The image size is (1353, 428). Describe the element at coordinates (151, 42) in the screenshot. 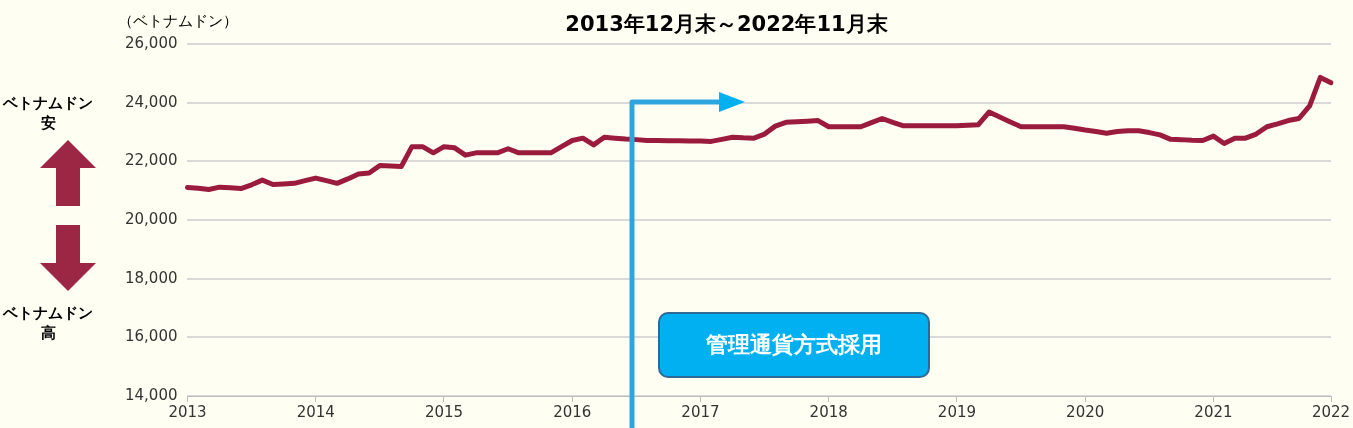

I see `y-tick-label: 26,000` at that location.